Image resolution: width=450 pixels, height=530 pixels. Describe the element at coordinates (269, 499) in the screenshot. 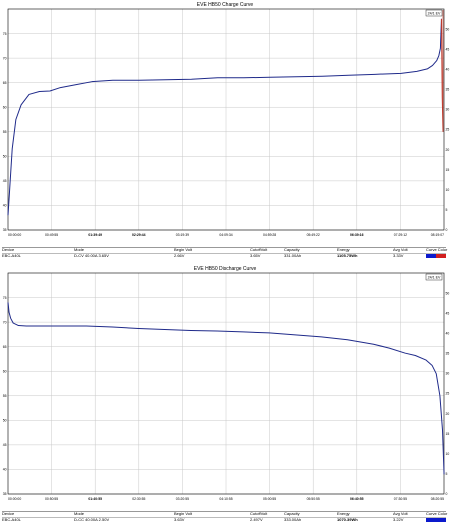

I see `x-tick-label: 05:00:55` at that location.